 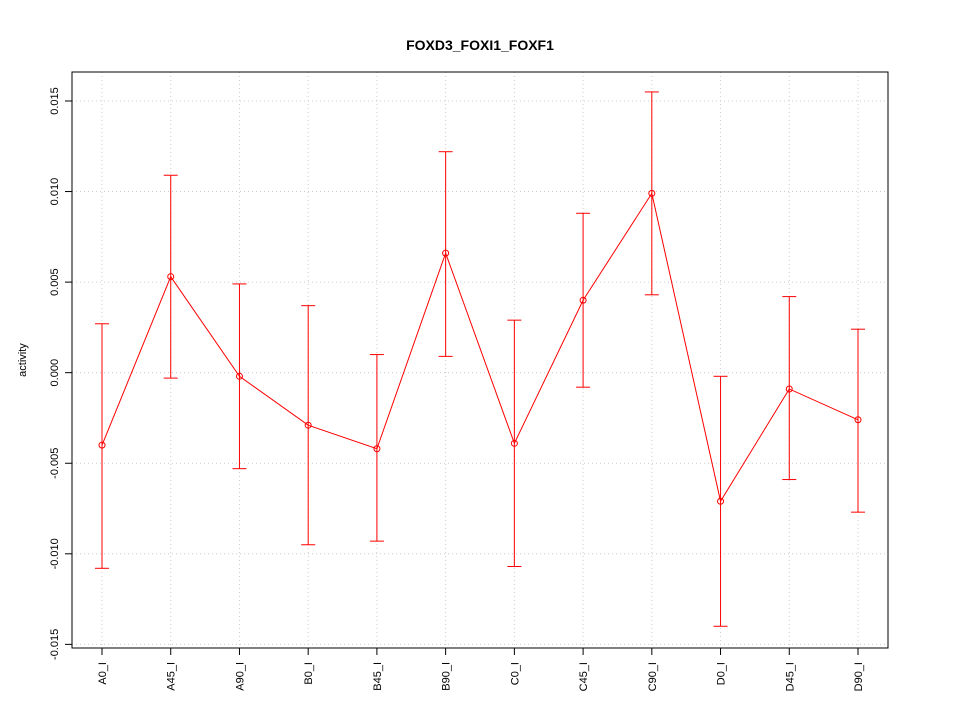 What do you see at coordinates (55, 553) in the screenshot?
I see `y-tick-label: -0.010` at bounding box center [55, 553].